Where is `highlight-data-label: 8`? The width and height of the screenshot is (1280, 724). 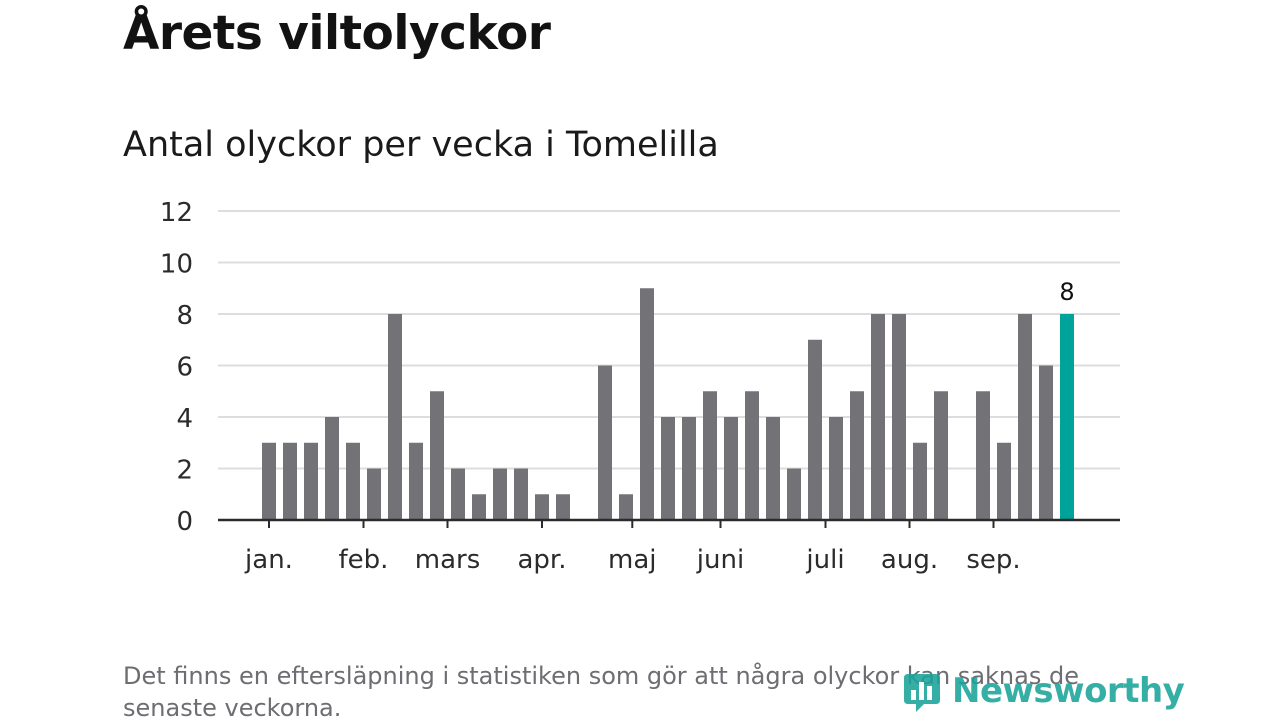
highlight-data-label: 8 is located at coordinates (1066, 292).